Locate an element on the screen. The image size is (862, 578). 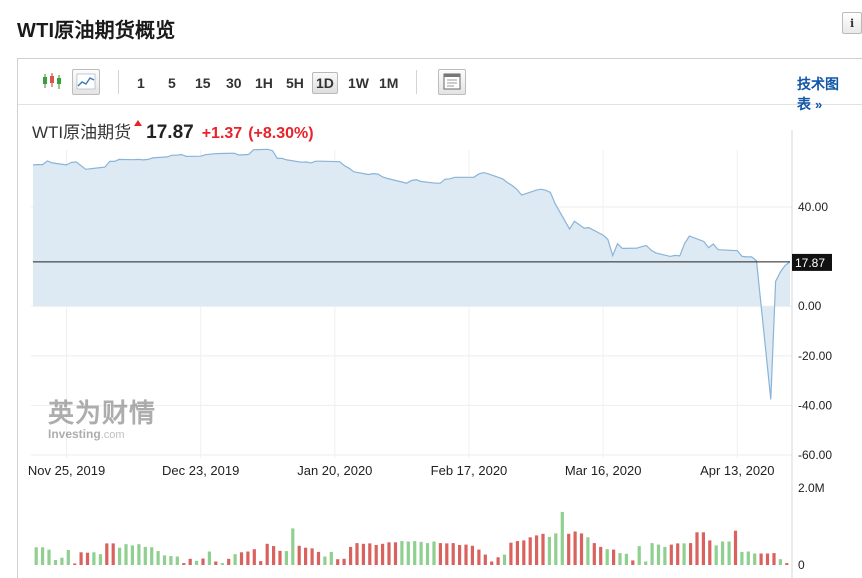
timeframe-5: 5 is located at coordinates (172, 83).